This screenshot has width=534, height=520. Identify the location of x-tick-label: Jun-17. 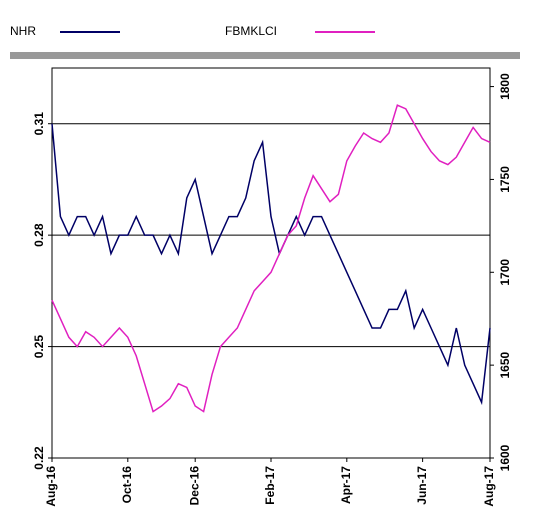
(422, 485).